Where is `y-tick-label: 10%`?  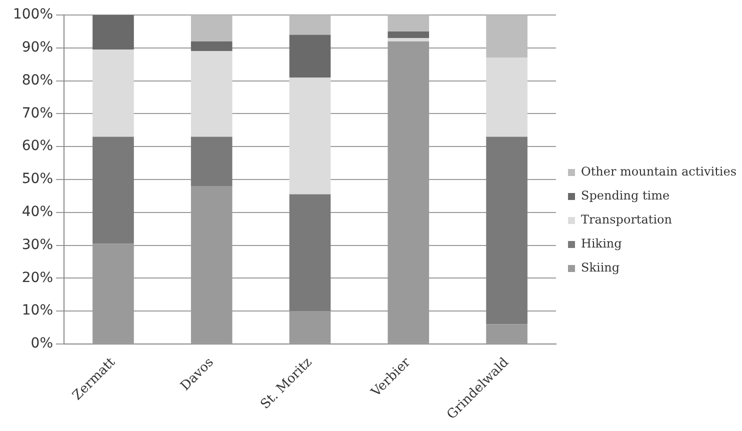
y-tick-label: 10% is located at coordinates (38, 310).